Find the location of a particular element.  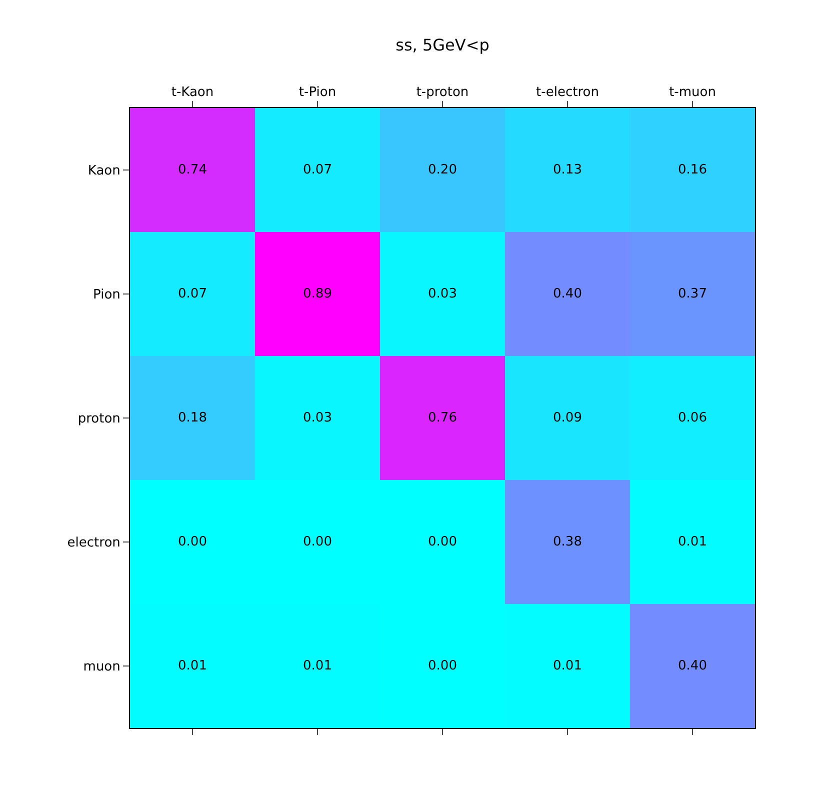

x-tick-label: t-Pion is located at coordinates (317, 92).